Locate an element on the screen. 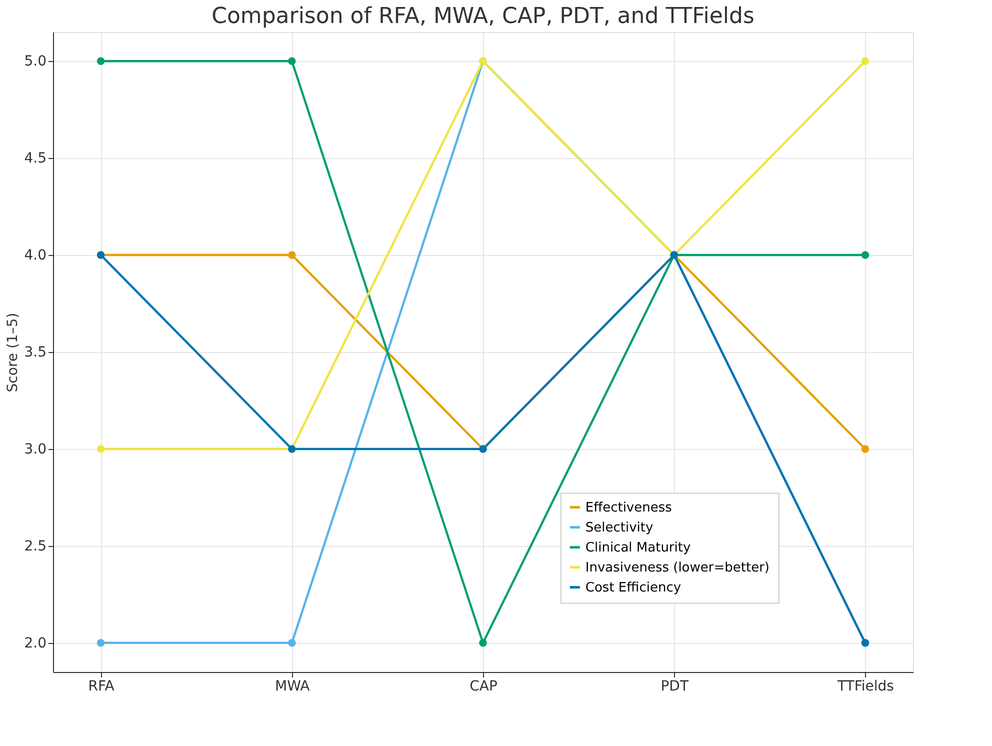 The height and width of the screenshot is (746, 992). x-tick-label: RFA is located at coordinates (101, 686).